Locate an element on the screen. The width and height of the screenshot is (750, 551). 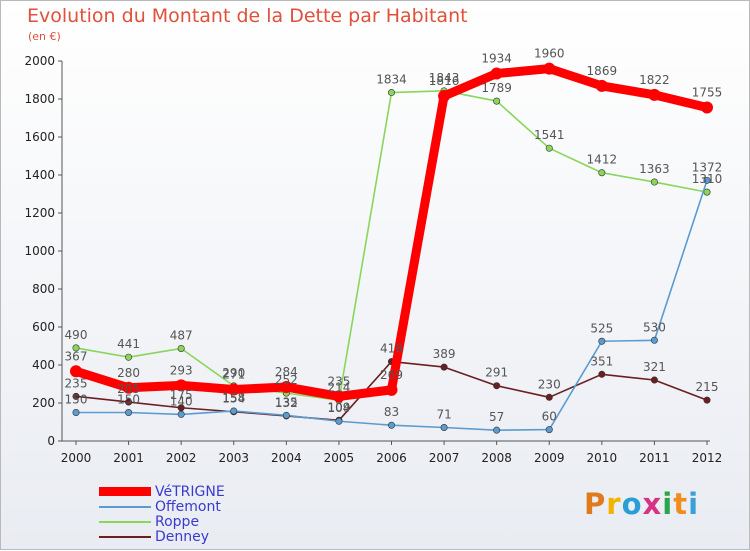
y-tick-label: 1000 is located at coordinates (39, 251).